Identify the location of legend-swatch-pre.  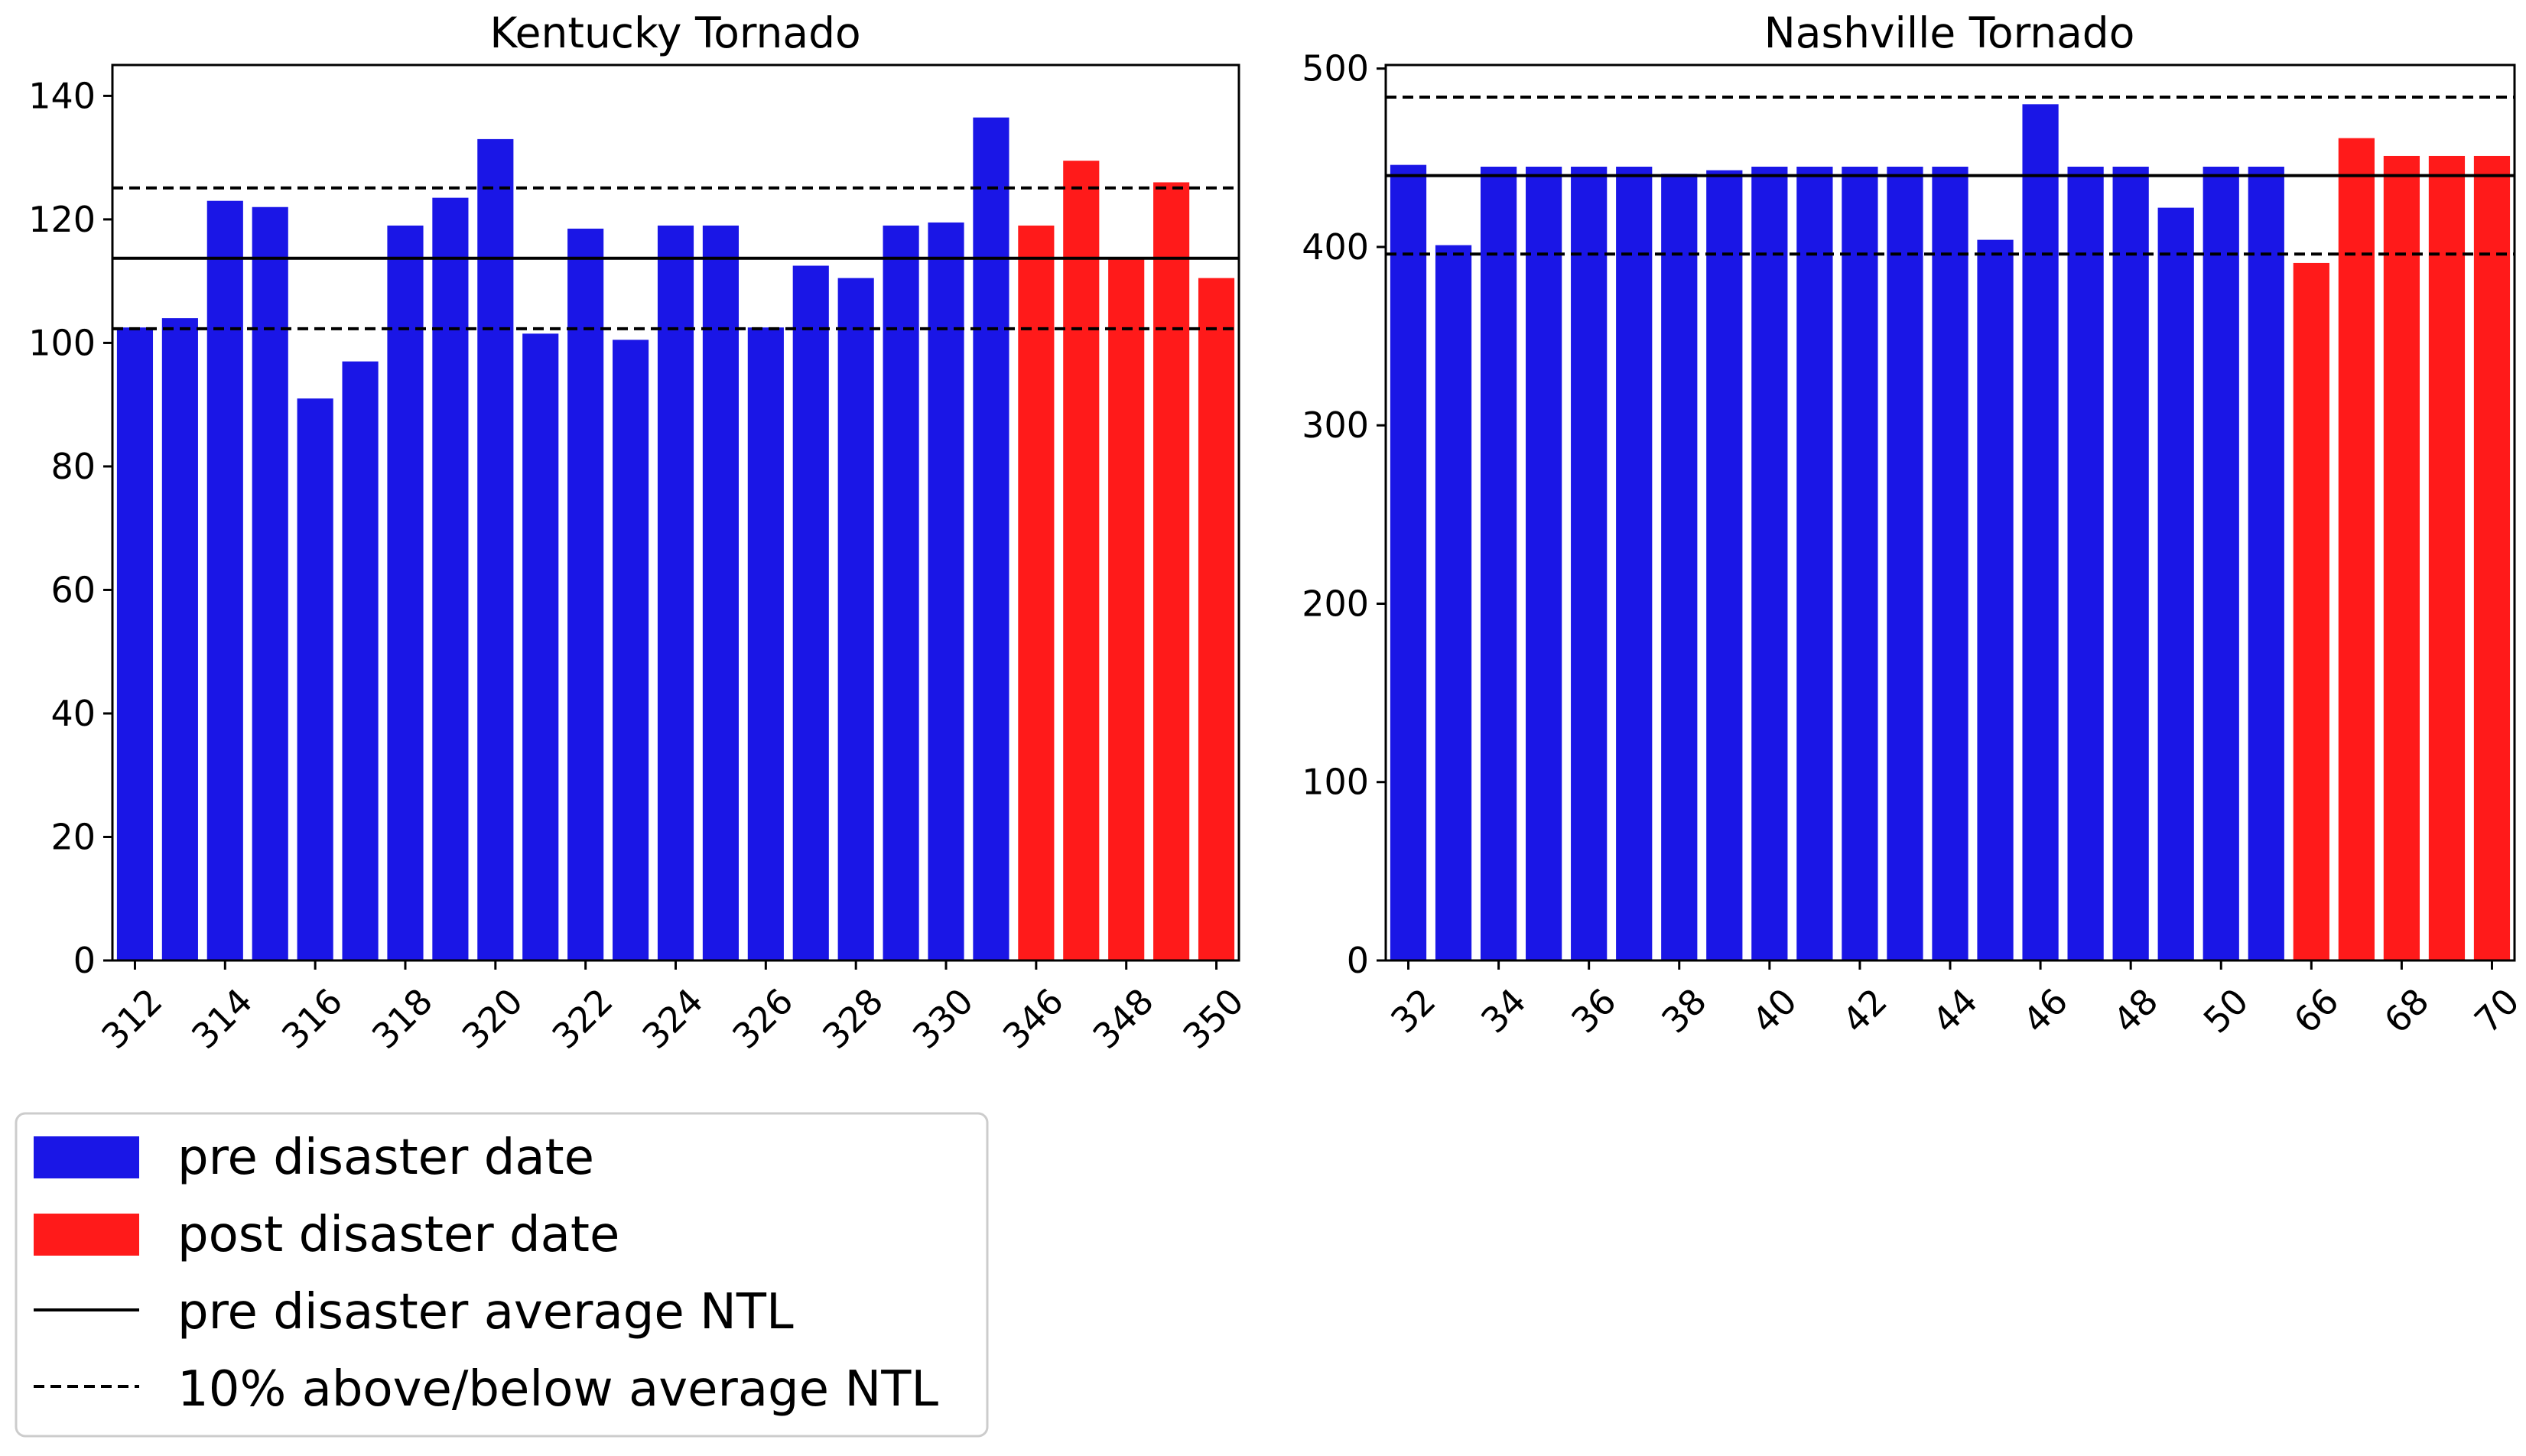
(86, 1157).